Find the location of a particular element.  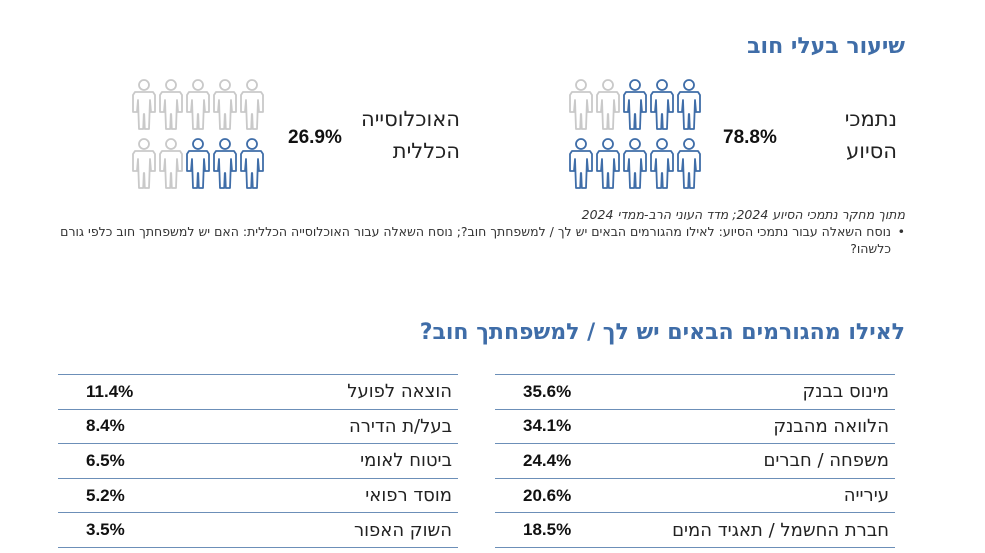

factor-label: הלוואה מהבנק is located at coordinates (831, 426).